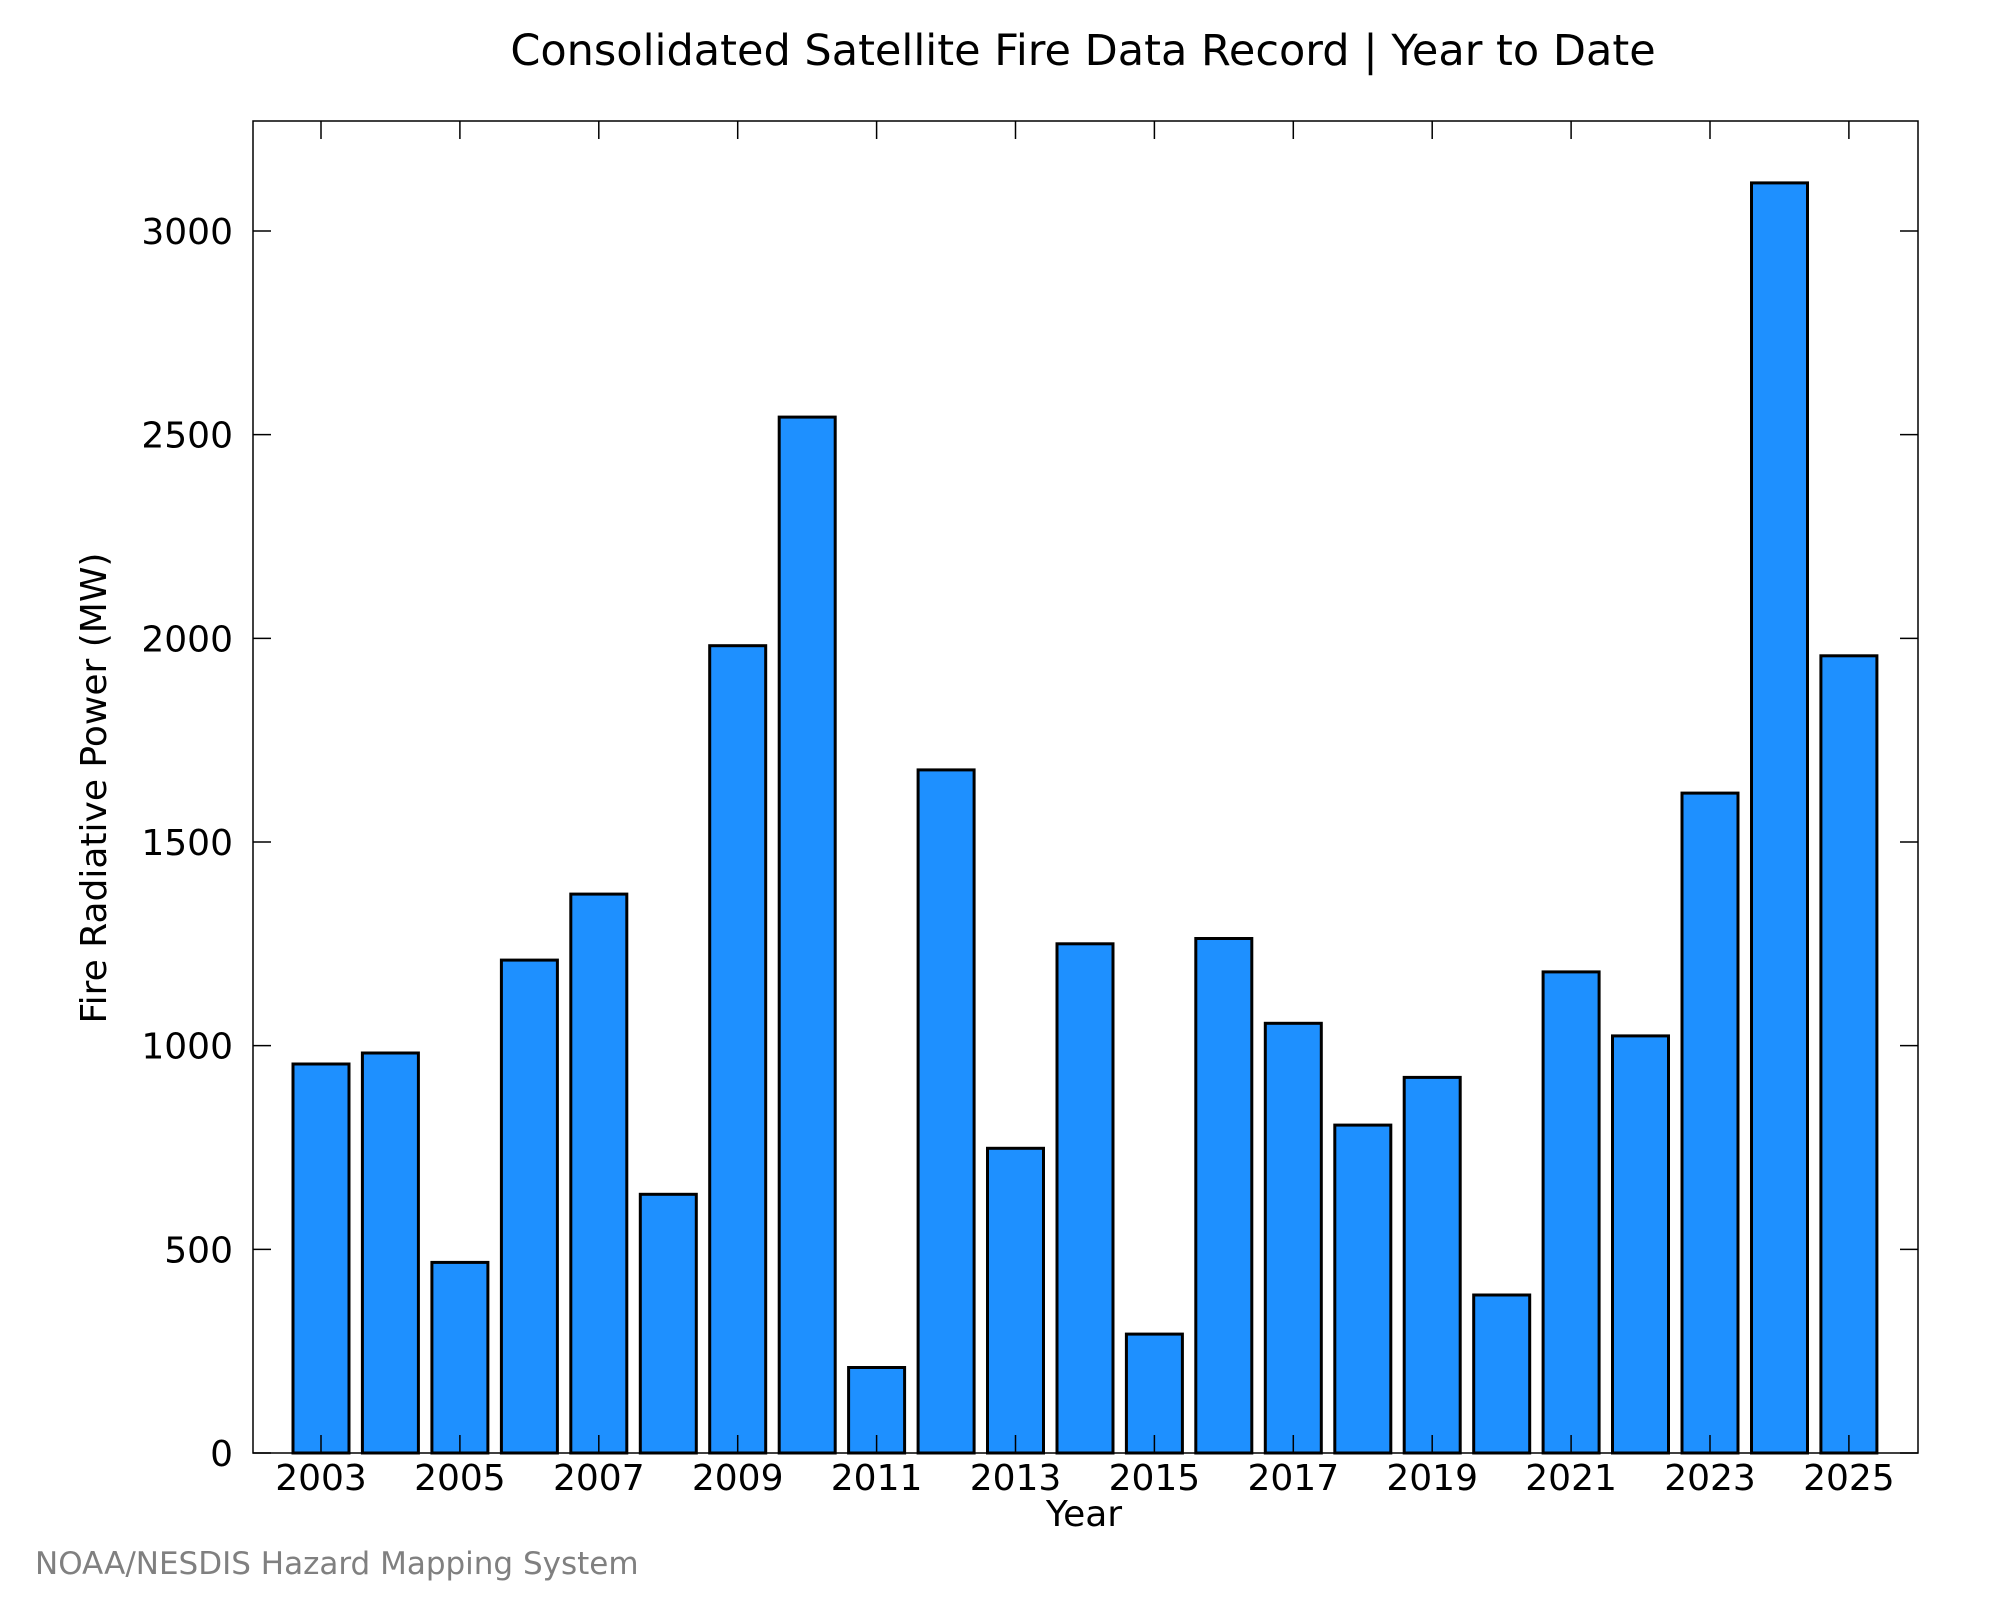 This screenshot has width=2000, height=1604. I want to click on bar-2007, so click(599, 1173).